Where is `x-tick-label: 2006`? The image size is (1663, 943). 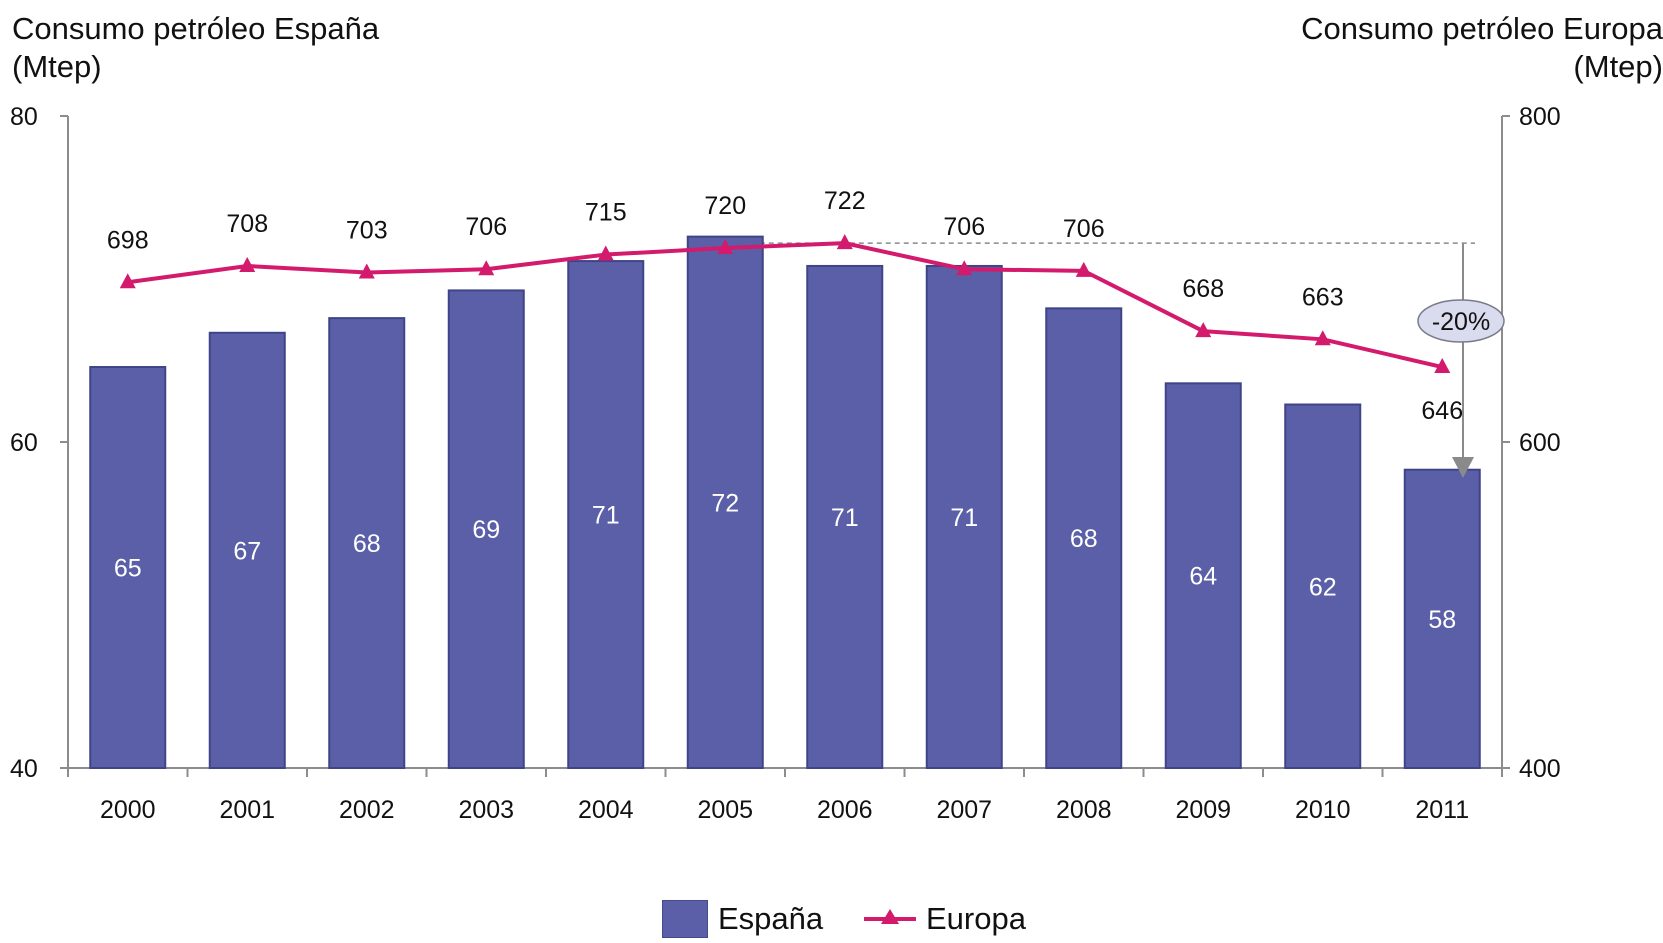 x-tick-label: 2006 is located at coordinates (845, 810).